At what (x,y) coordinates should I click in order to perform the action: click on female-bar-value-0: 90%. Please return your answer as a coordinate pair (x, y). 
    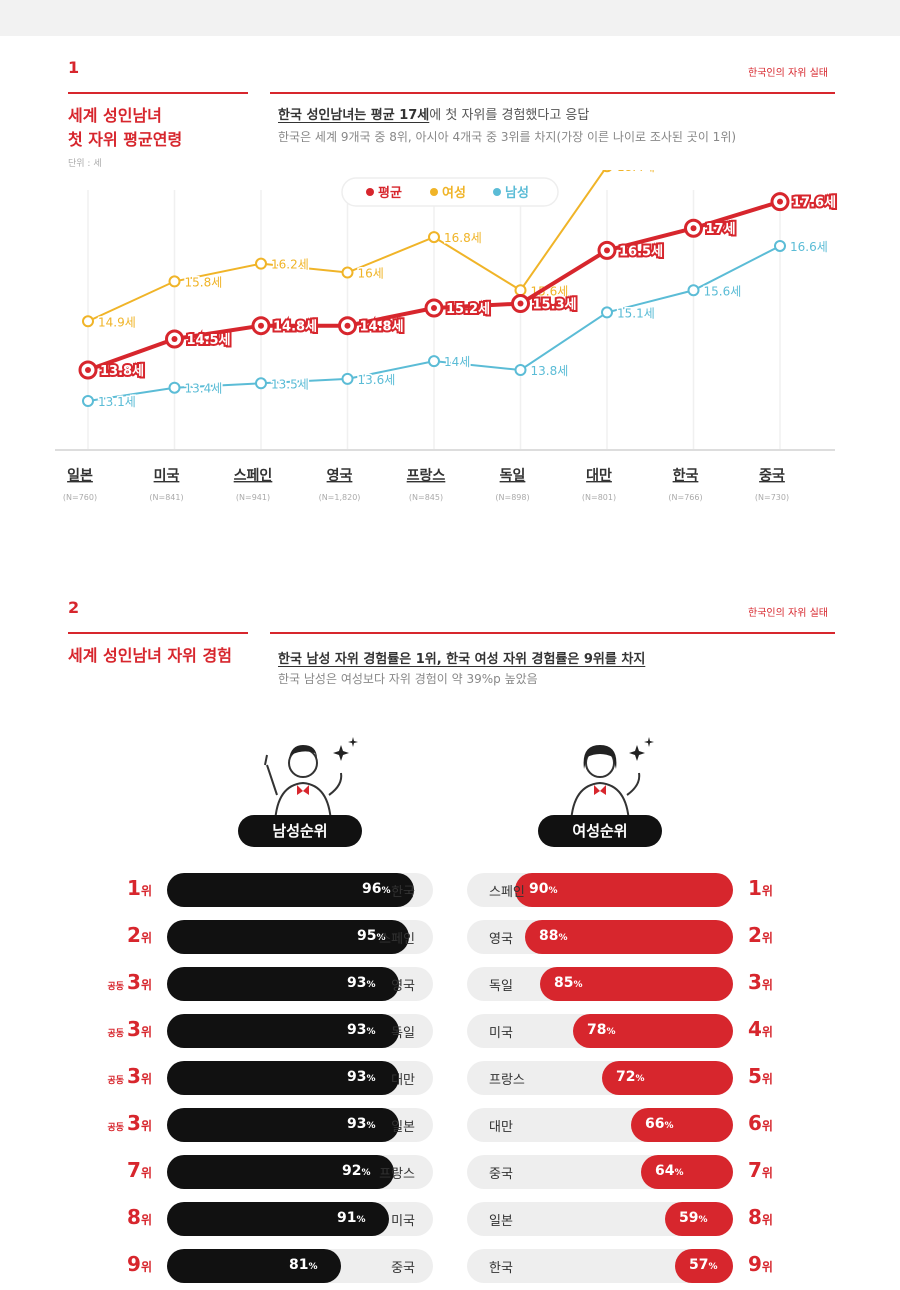
    Looking at the image, I should click on (543, 889).